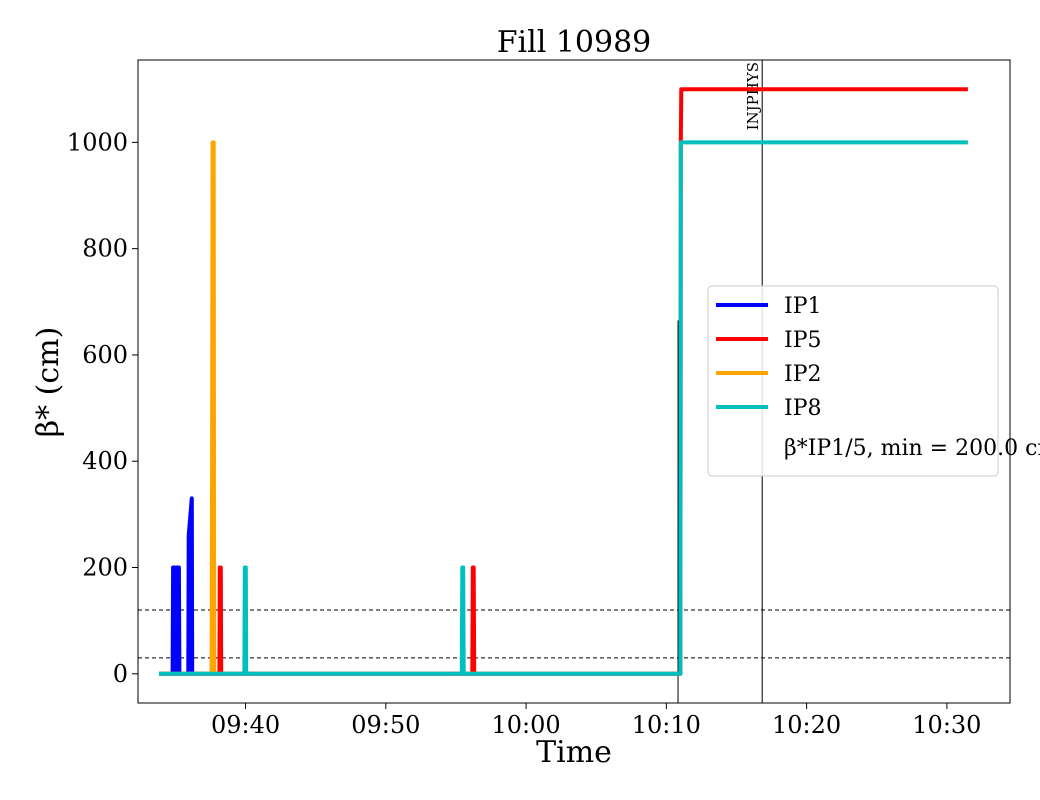 This screenshot has width=1040, height=800. I want to click on x-axis-ticks: 09:40 09:50 10:00 10:10 10:20 10:30, so click(596, 721).